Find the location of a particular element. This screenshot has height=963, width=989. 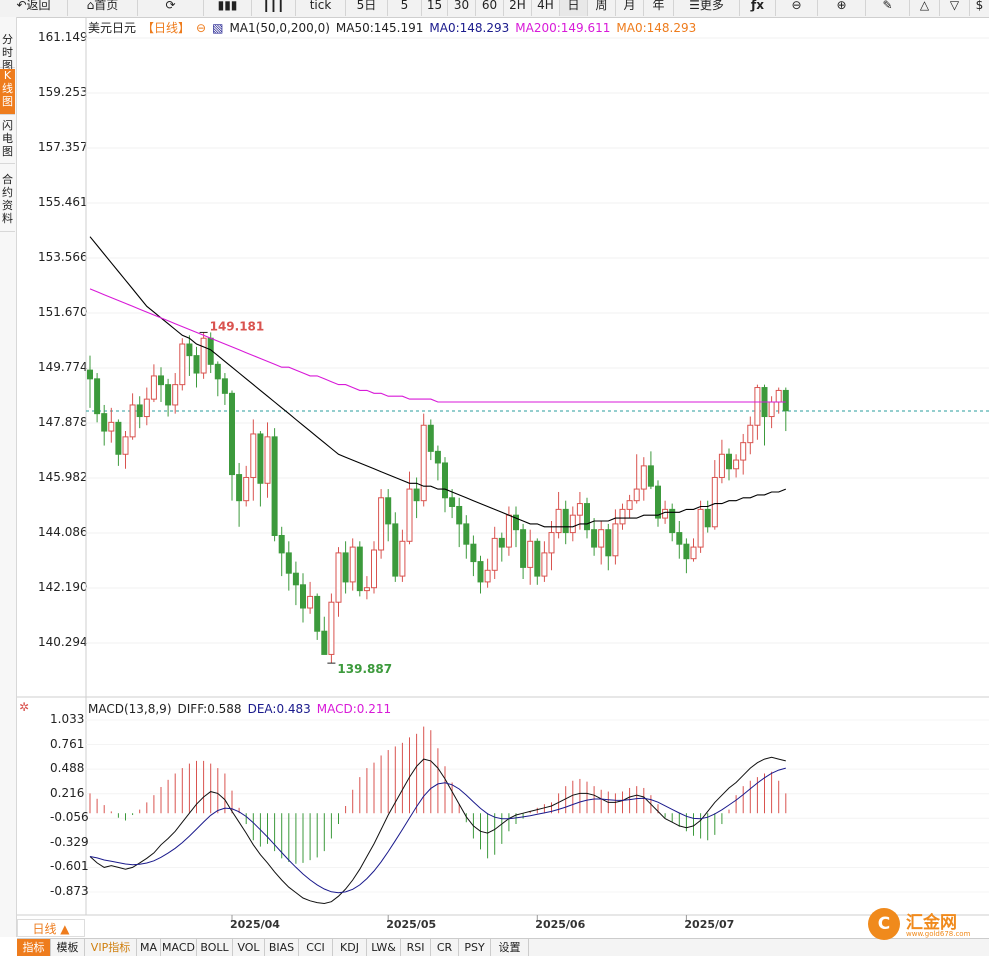

price-tick-label: 149.774 is located at coordinates (63, 366).